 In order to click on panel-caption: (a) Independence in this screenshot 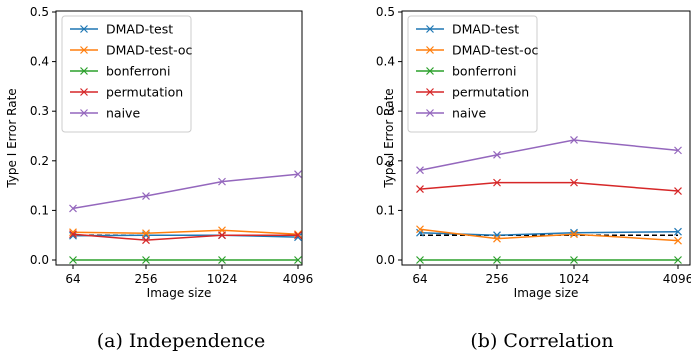, I will do `click(181, 341)`.